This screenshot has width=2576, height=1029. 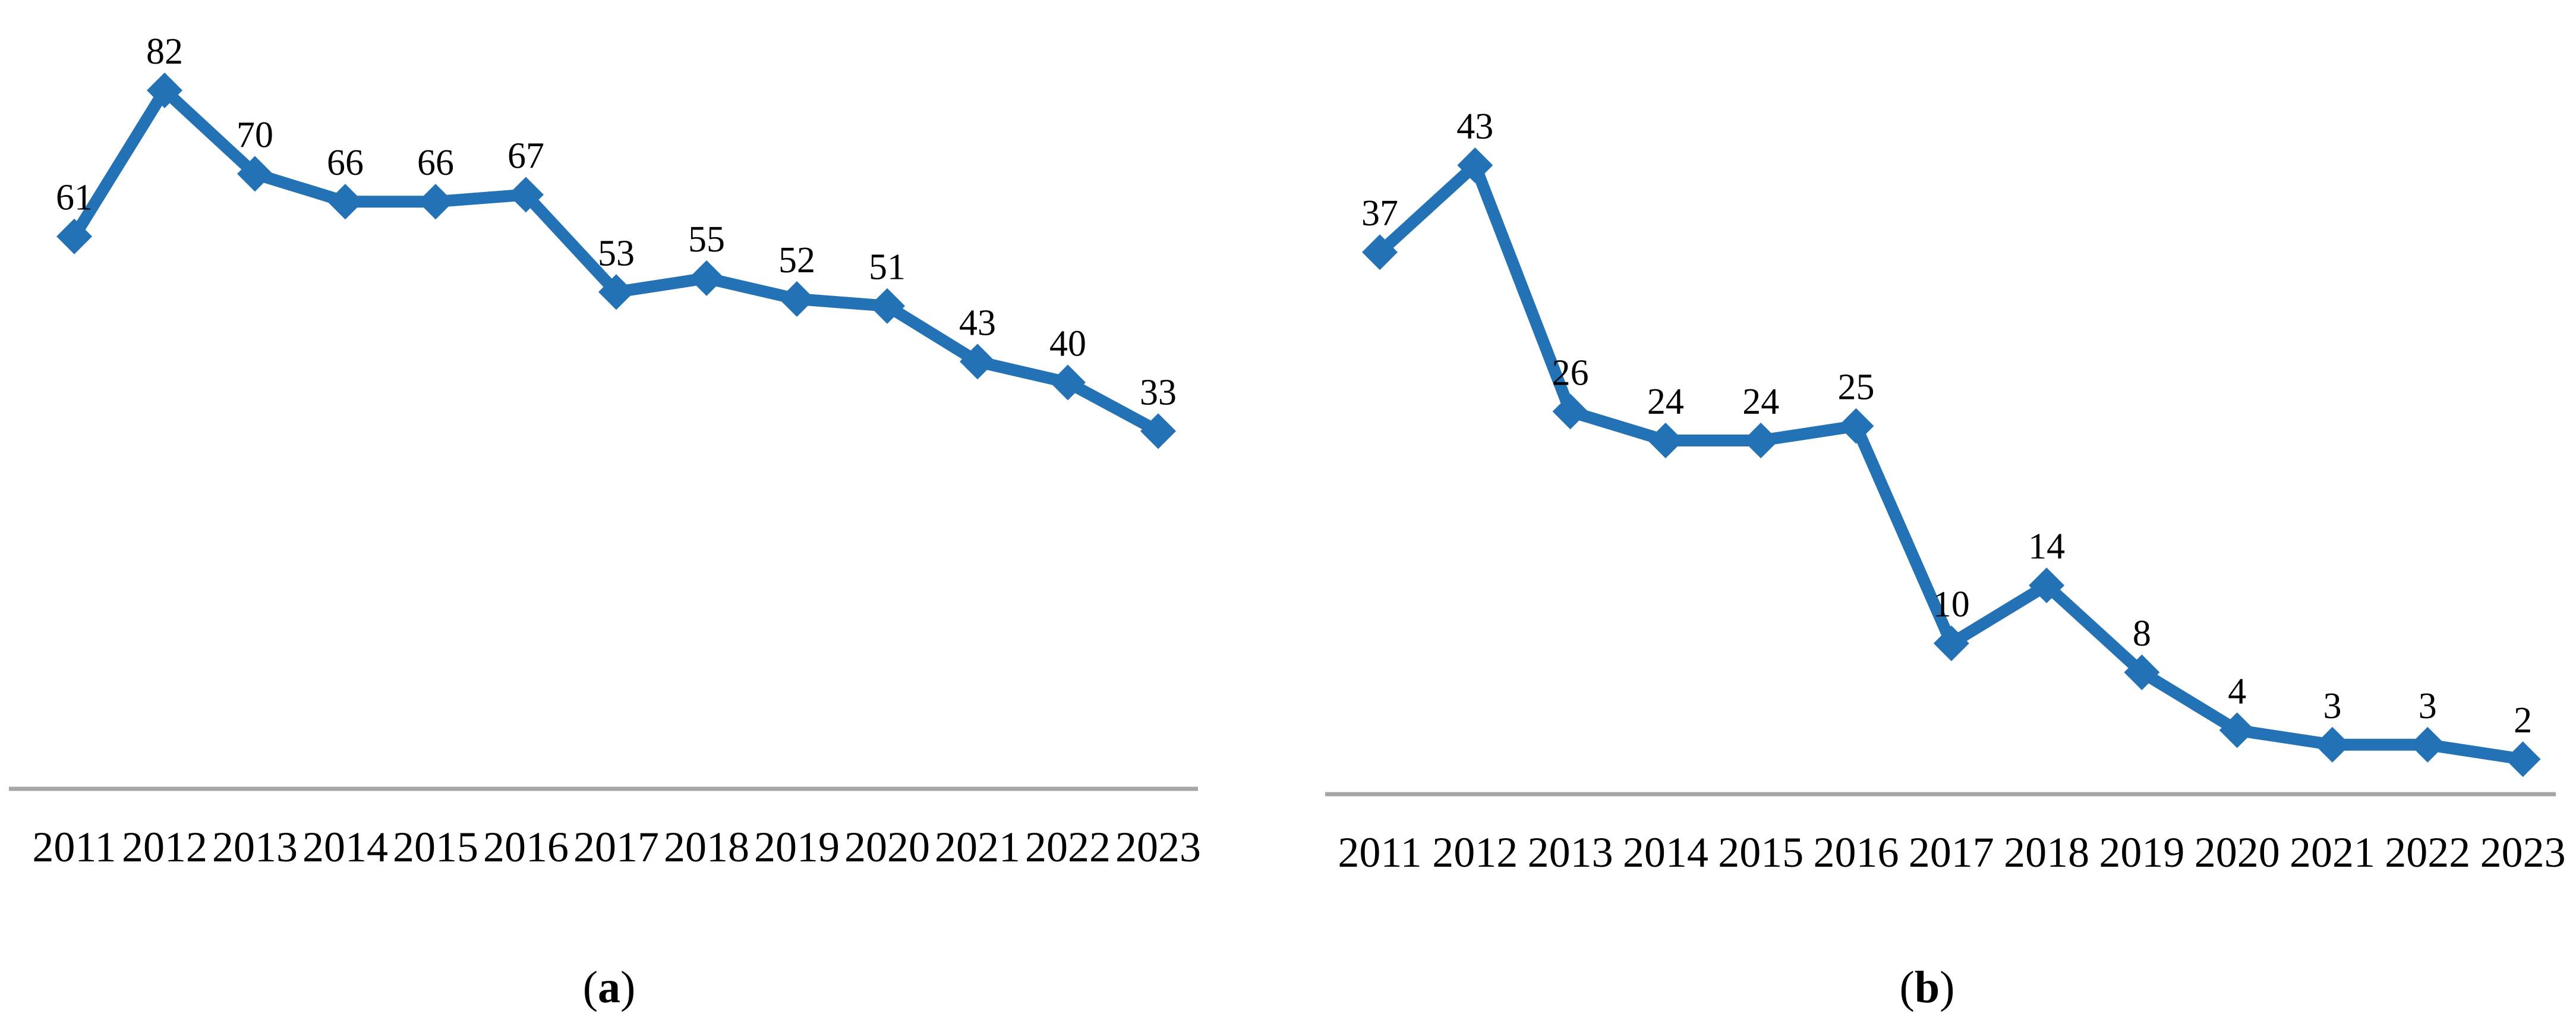 I want to click on data-label: 25, so click(x=1856, y=387).